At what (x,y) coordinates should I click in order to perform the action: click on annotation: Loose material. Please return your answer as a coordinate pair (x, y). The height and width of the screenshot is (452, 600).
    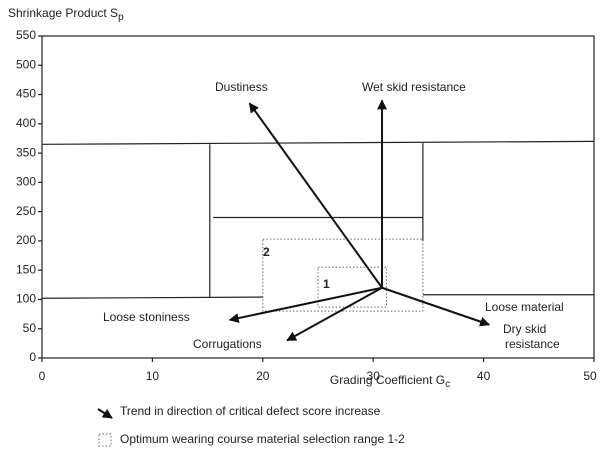
    Looking at the image, I should click on (524, 307).